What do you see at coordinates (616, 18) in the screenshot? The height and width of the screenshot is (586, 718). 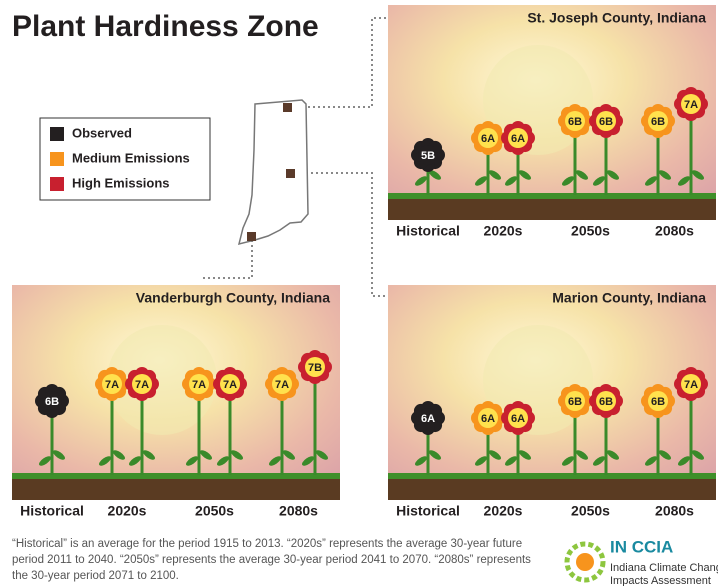 I see `panel-title: St. Joseph County, Indiana` at bounding box center [616, 18].